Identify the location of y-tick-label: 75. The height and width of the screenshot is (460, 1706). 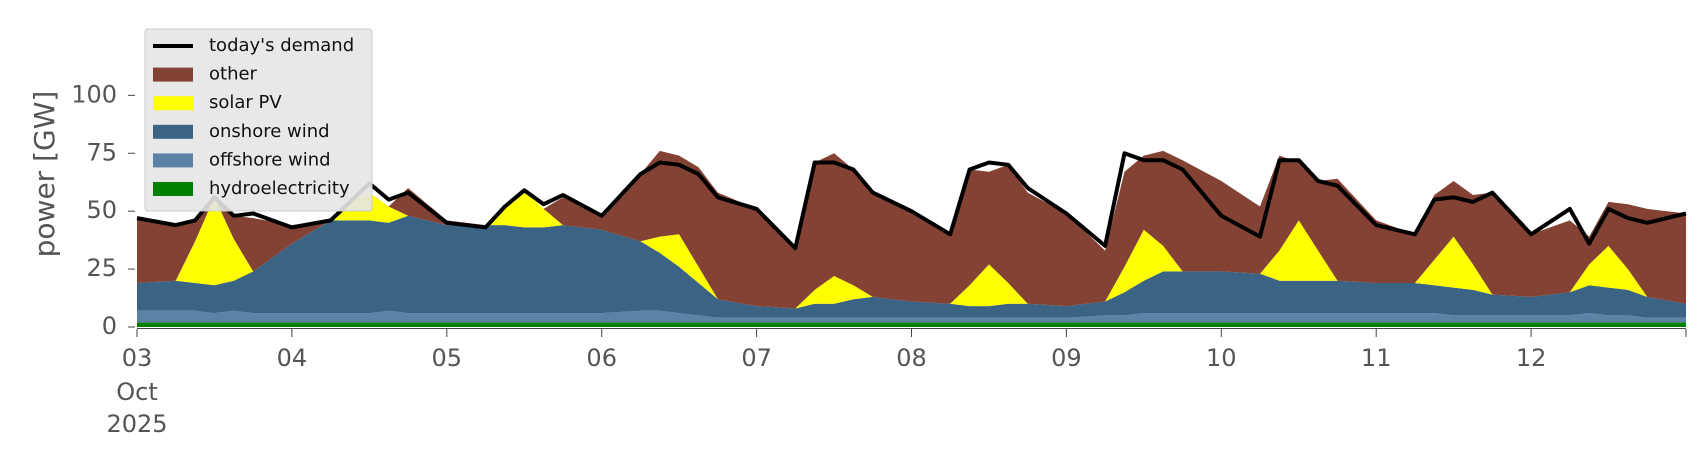
(101, 152).